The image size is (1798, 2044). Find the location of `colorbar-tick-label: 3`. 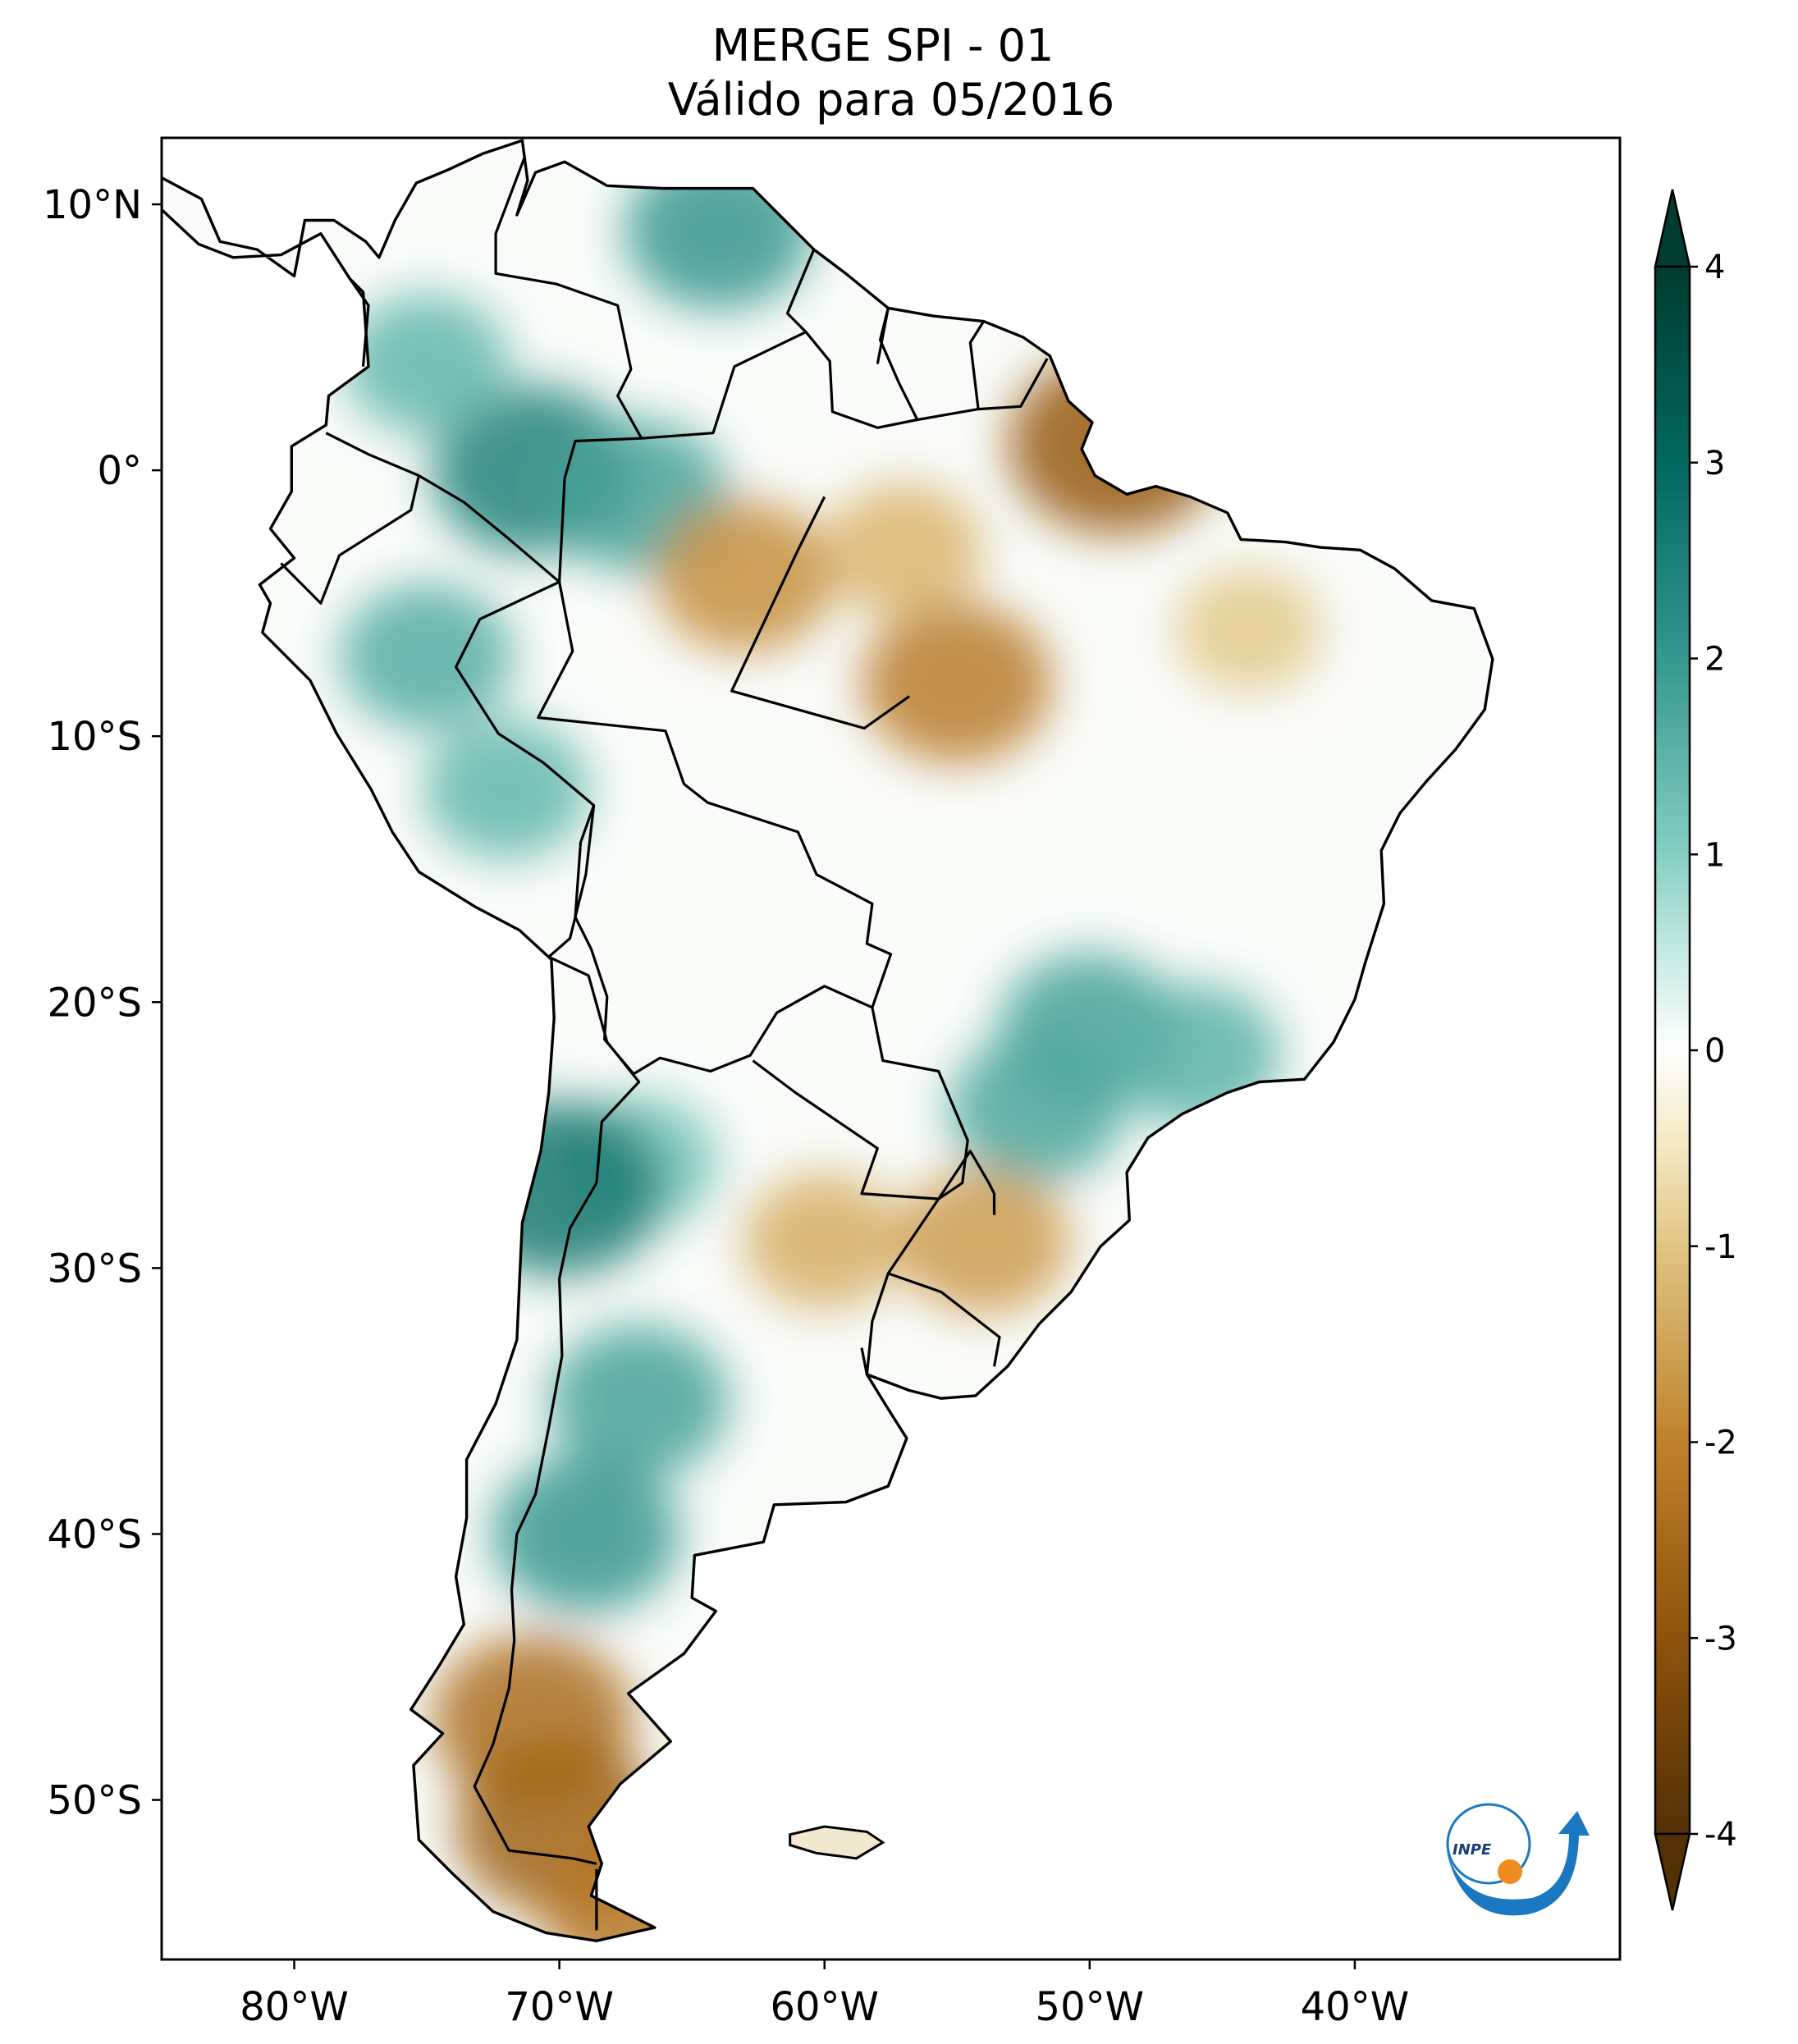

colorbar-tick-label: 3 is located at coordinates (1714, 463).